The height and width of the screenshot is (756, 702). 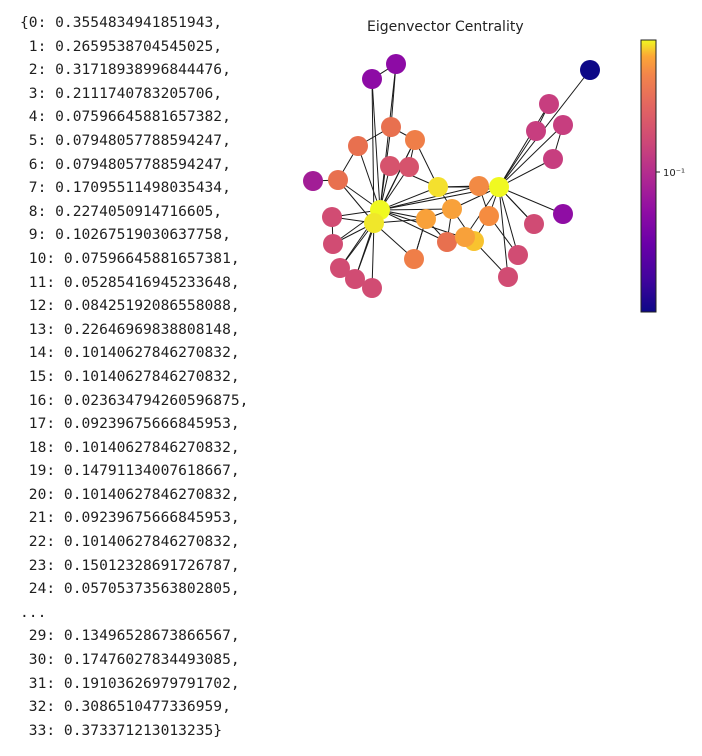 I want to click on output-line: 14: 0.10140627846270832,, so click(x=130, y=353).